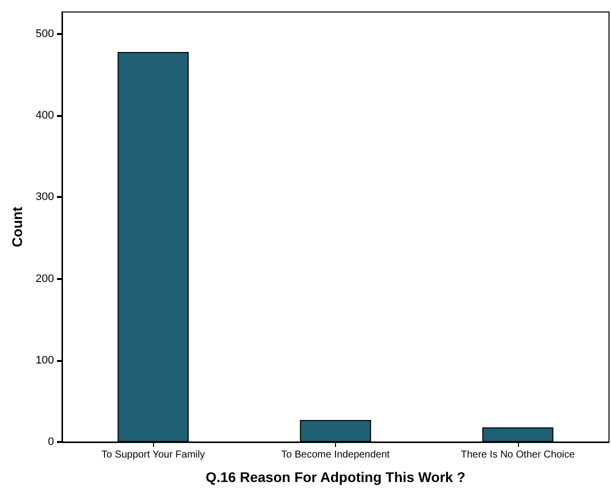  Describe the element at coordinates (45, 360) in the screenshot. I see `y-tick-label: 100` at that location.